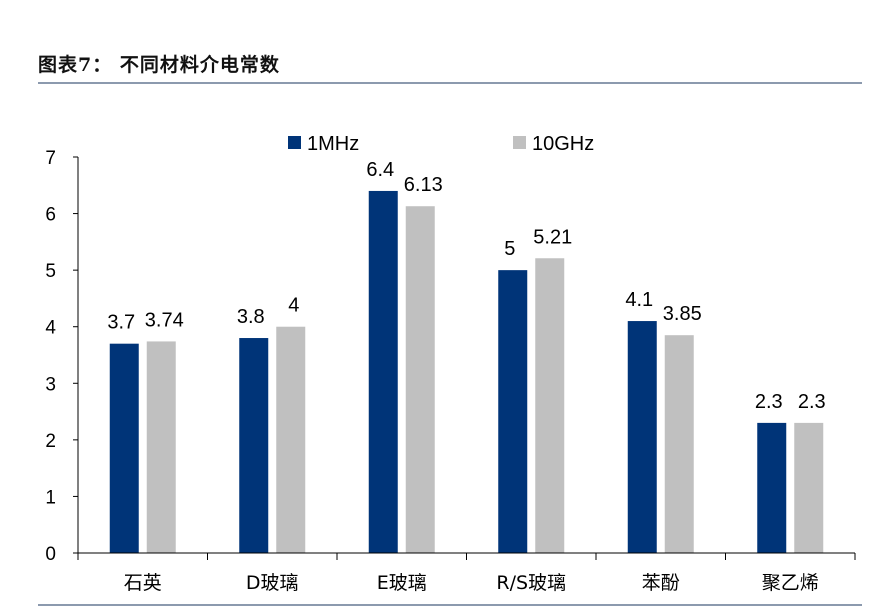 The height and width of the screenshot is (611, 875). Describe the element at coordinates (563, 144) in the screenshot. I see `legend-label: 10GHz` at that location.